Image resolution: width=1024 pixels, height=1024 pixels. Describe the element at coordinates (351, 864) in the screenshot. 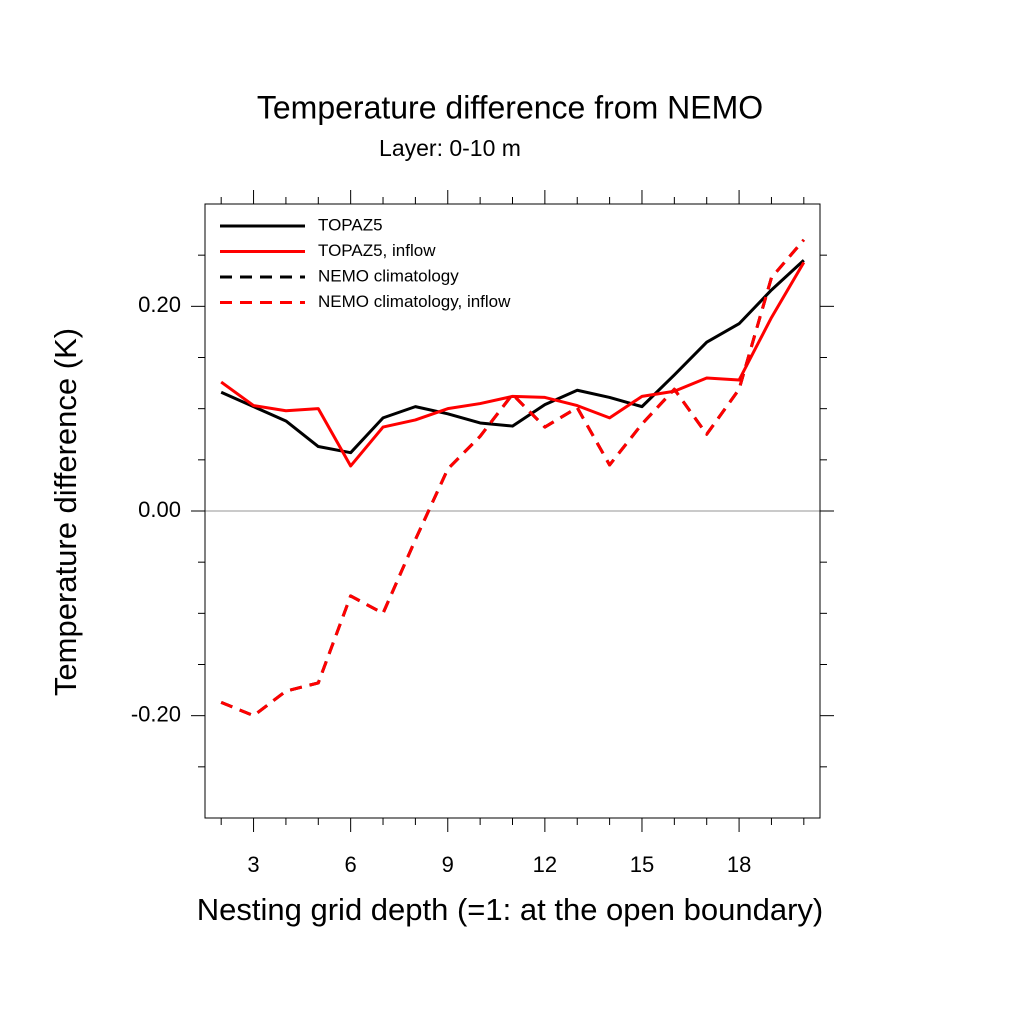

I see `x-tick-label: 6` at that location.